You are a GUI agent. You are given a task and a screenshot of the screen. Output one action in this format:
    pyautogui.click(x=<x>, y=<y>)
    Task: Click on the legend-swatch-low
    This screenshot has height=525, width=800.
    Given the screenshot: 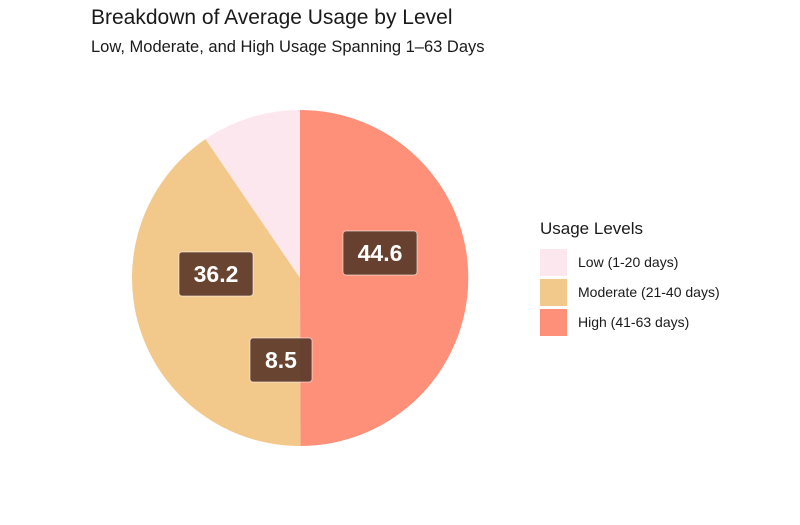 What is the action you would take?
    pyautogui.click(x=553, y=262)
    